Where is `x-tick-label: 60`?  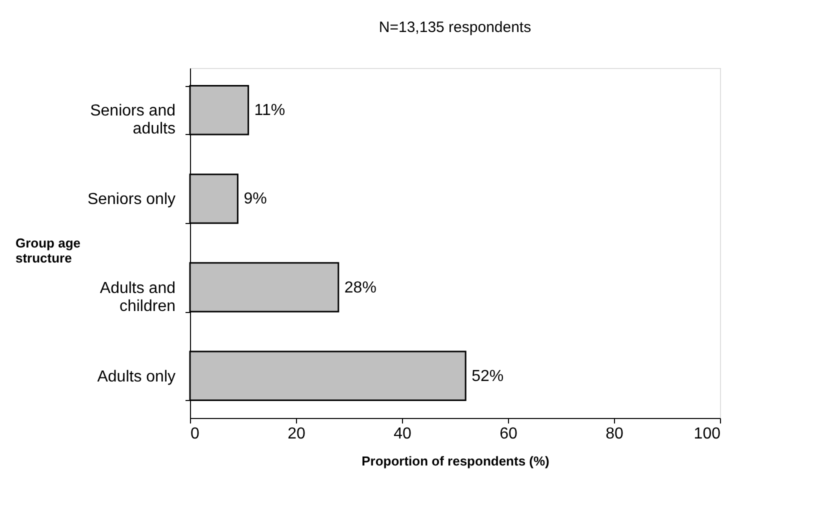
x-tick-label: 60 is located at coordinates (509, 434).